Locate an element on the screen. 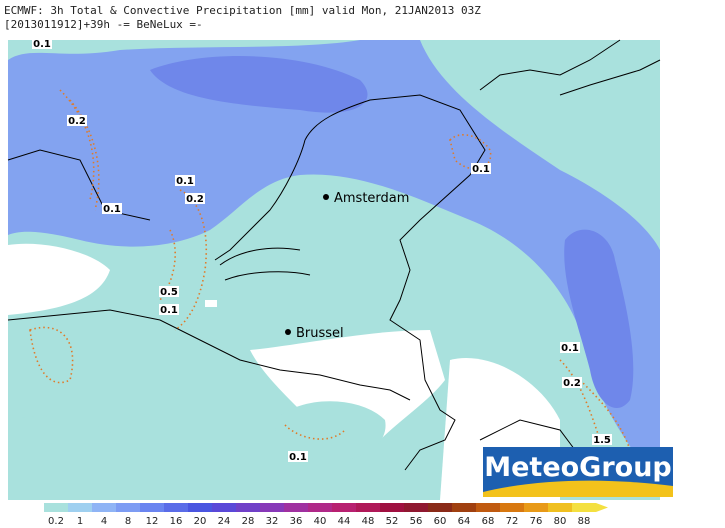 This screenshot has width=725, height=528. legend-label: 16 is located at coordinates (176, 521).